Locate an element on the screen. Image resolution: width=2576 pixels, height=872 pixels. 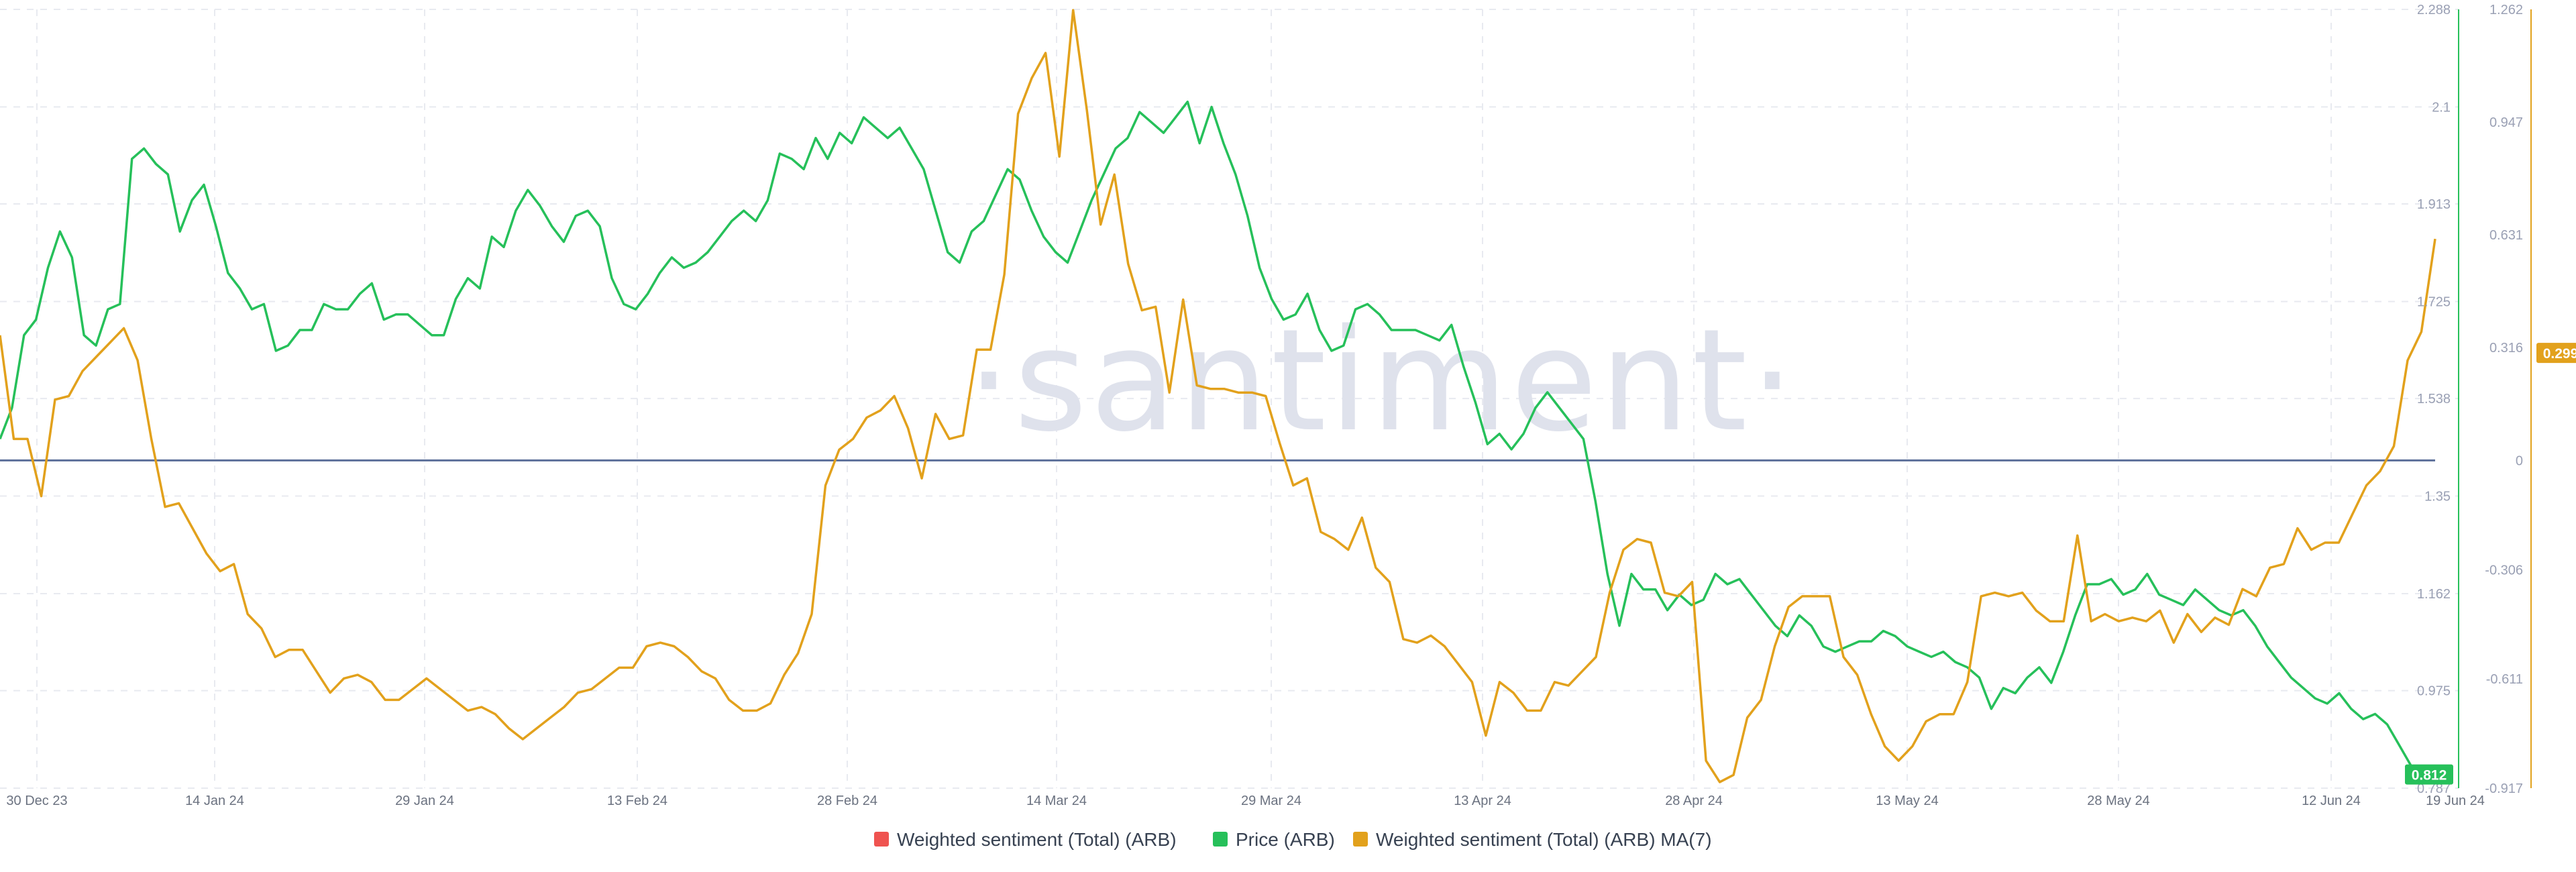
sentiment-tick-label: 0.947 is located at coordinates (2506, 123).